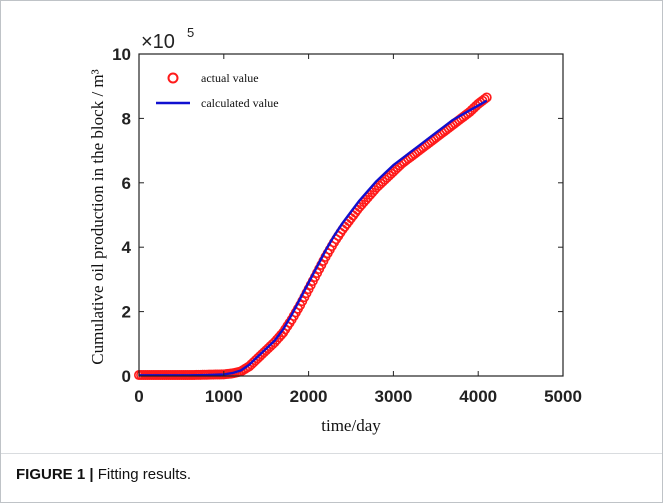 Image resolution: width=664 pixels, height=504 pixels. Describe the element at coordinates (127, 247) in the screenshot. I see `y-tick-label: 4` at that location.